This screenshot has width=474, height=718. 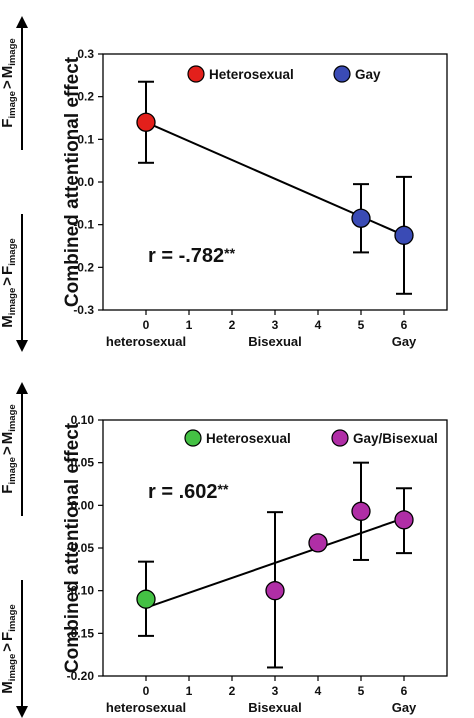 What do you see at coordinates (83, 310) in the screenshot?
I see `y-tick-label: -0.3` at bounding box center [83, 310].